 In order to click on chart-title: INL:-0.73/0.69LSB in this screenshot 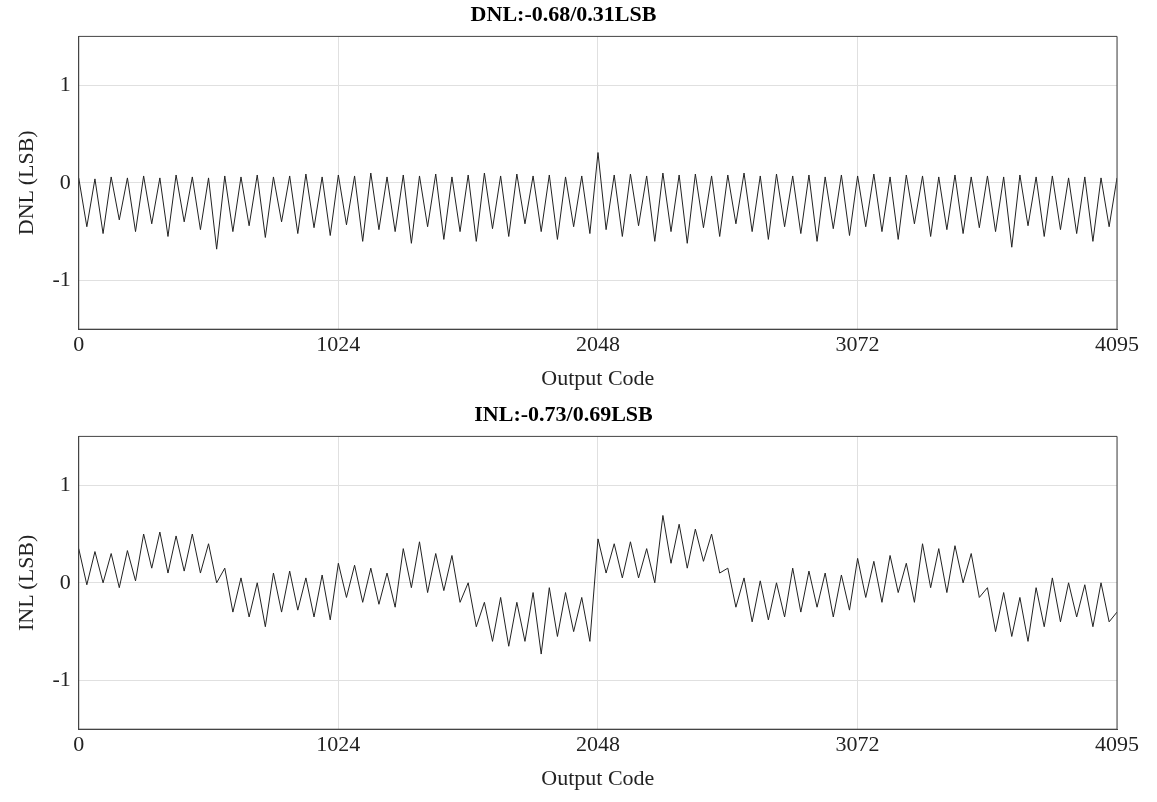, I will do `click(564, 413)`.